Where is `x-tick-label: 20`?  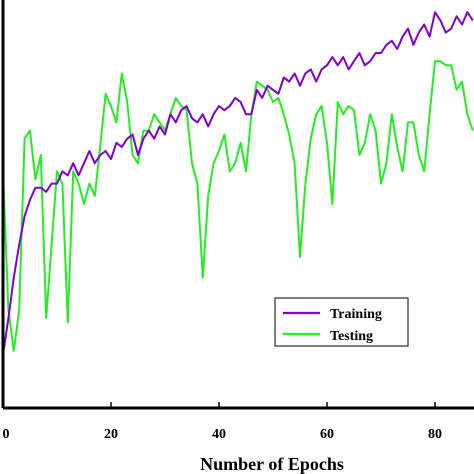
x-tick-label: 20 is located at coordinates (111, 434).